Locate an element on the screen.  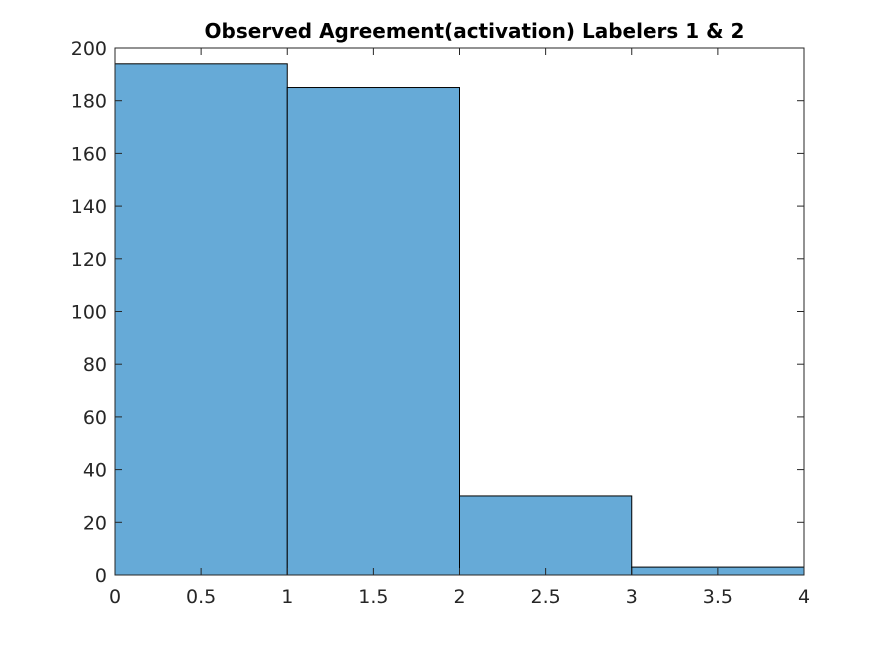
y-tick-label: 140 is located at coordinates (89, 207).